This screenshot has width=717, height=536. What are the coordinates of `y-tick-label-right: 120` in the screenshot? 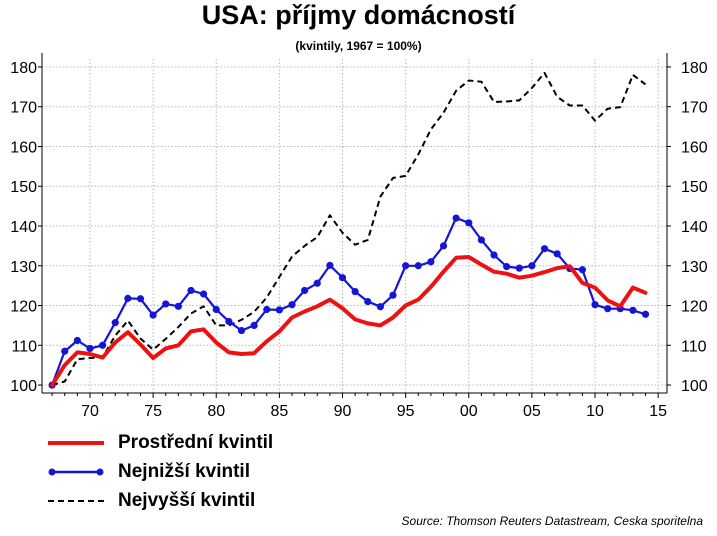 It's located at (694, 307).